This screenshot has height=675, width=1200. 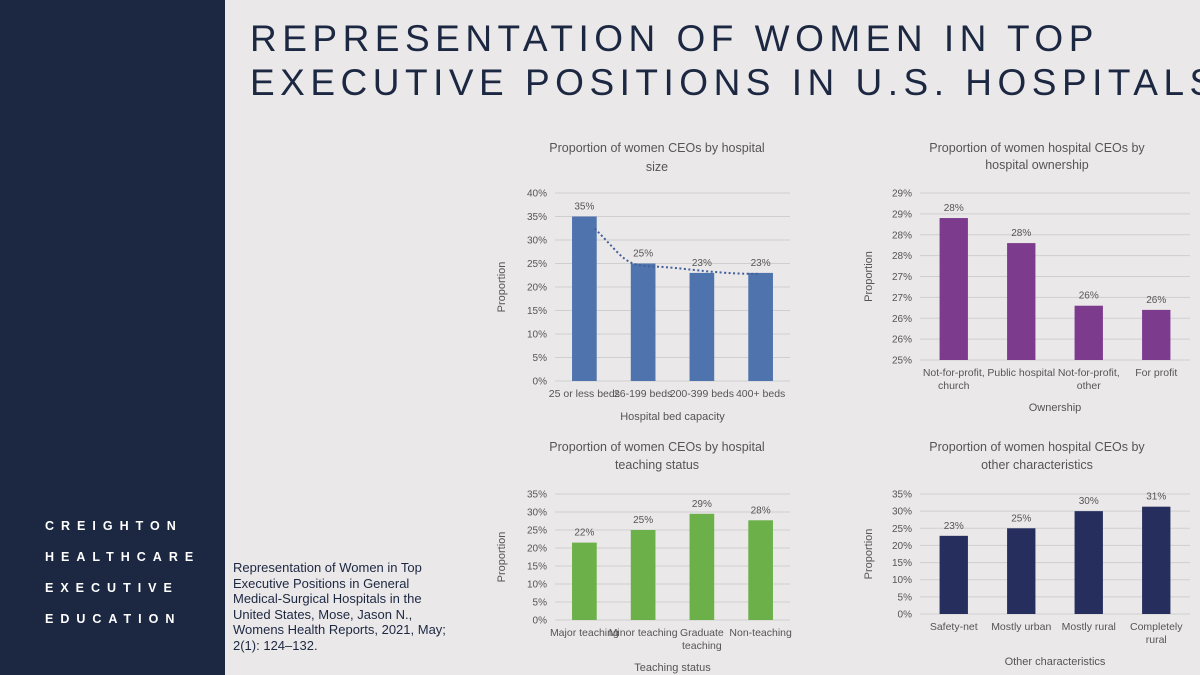 What do you see at coordinates (114, 526) in the screenshot?
I see `brand-line-creighton: CREIGHTON` at bounding box center [114, 526].